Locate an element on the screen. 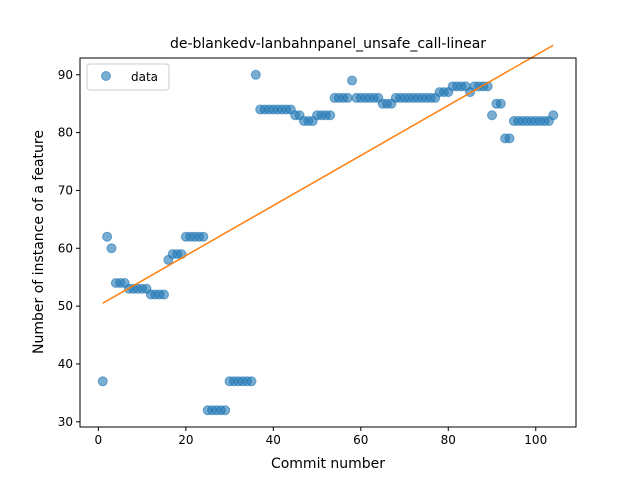 The height and width of the screenshot is (480, 640). x-tick-label: 100 is located at coordinates (535, 440).